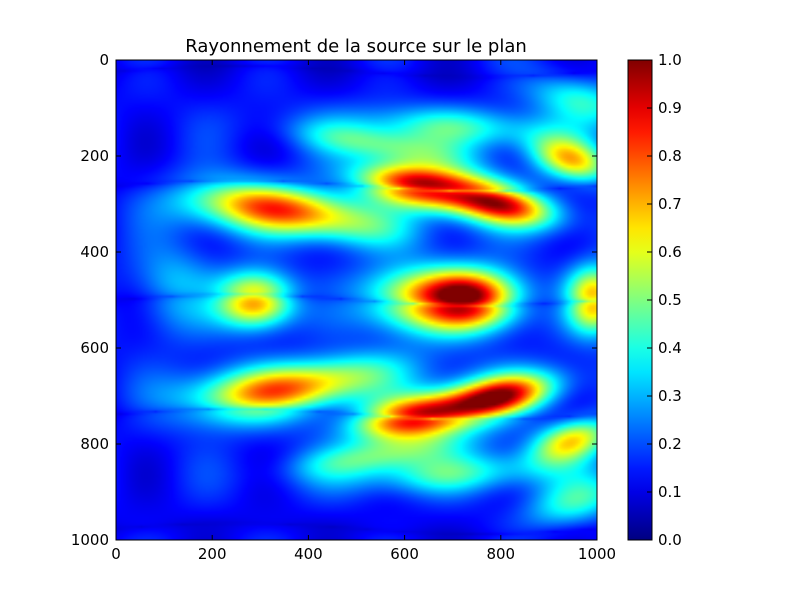  Describe the element at coordinates (308, 554) in the screenshot. I see `x-tick-label: 400` at that location.